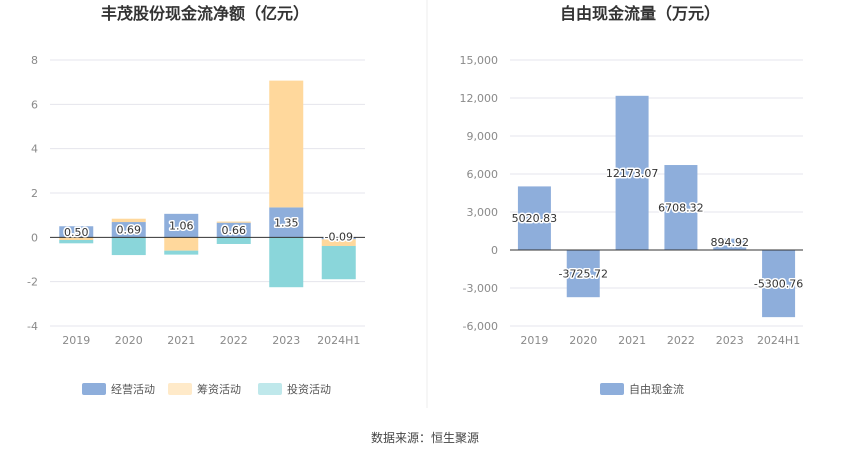 Image resolution: width=850 pixels, height=463 pixels. I want to click on data-label: -0.09, so click(339, 236).